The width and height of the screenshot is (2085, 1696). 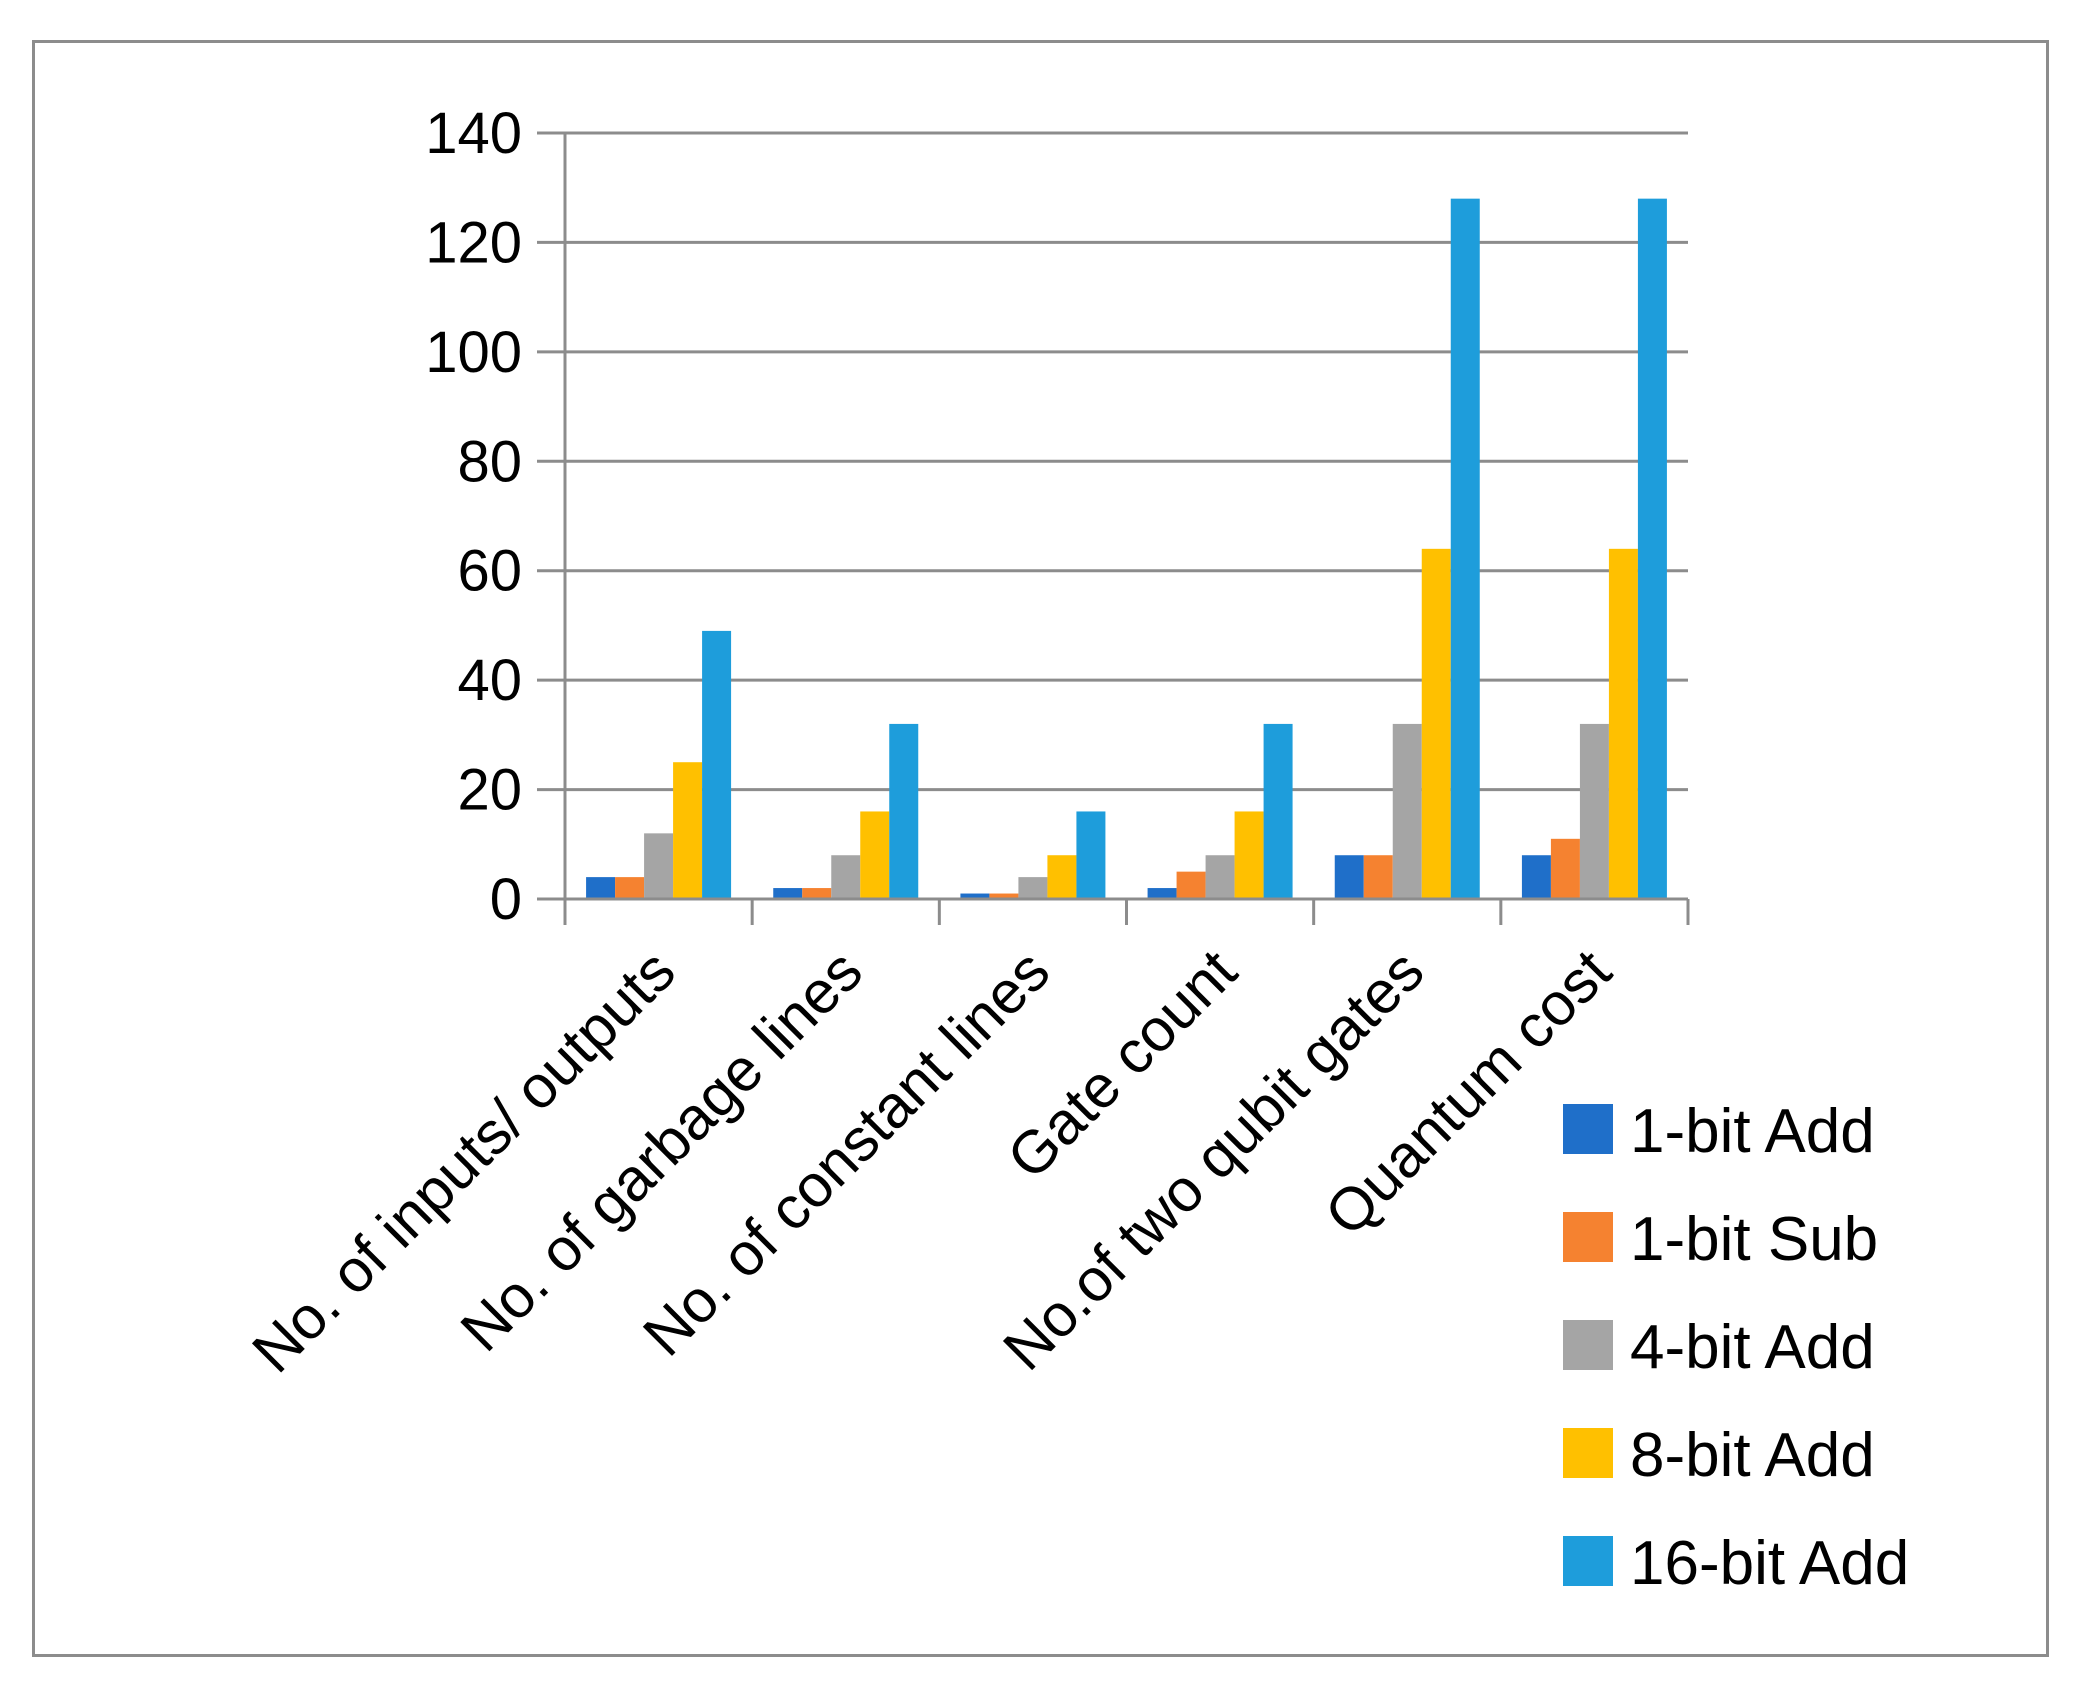 I want to click on legend-label: 1-bit Sub, so click(x=1754, y=1239).